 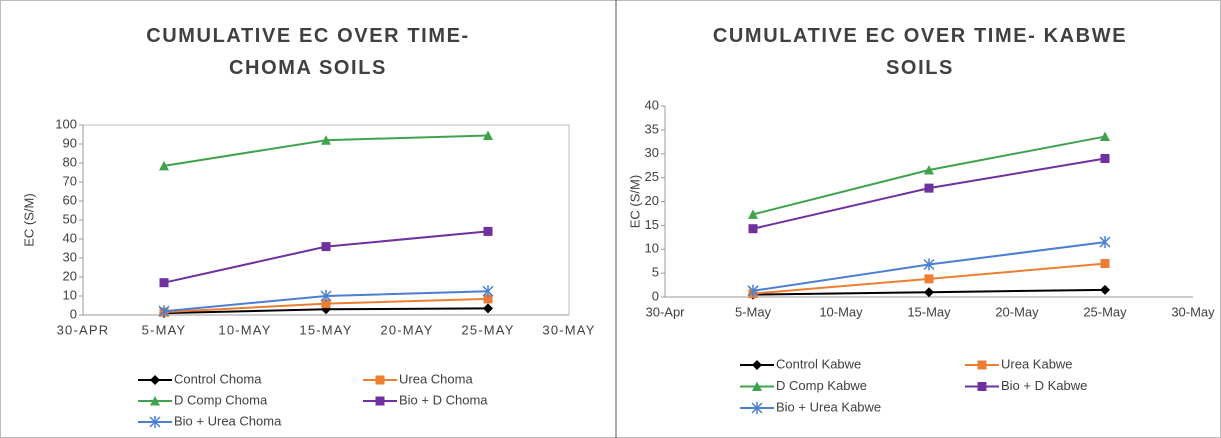 What do you see at coordinates (70, 180) in the screenshot?
I see `y-tick-label: 70` at bounding box center [70, 180].